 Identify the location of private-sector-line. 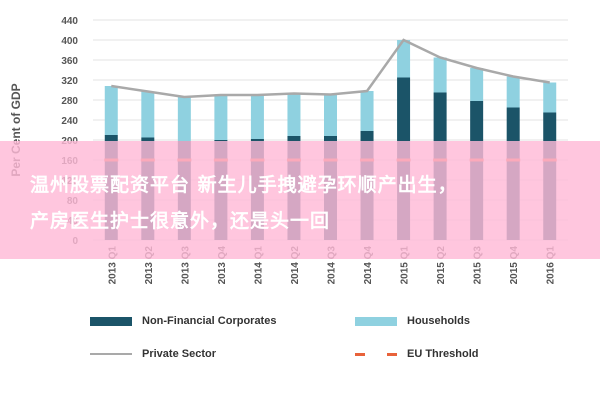
(330, 68).